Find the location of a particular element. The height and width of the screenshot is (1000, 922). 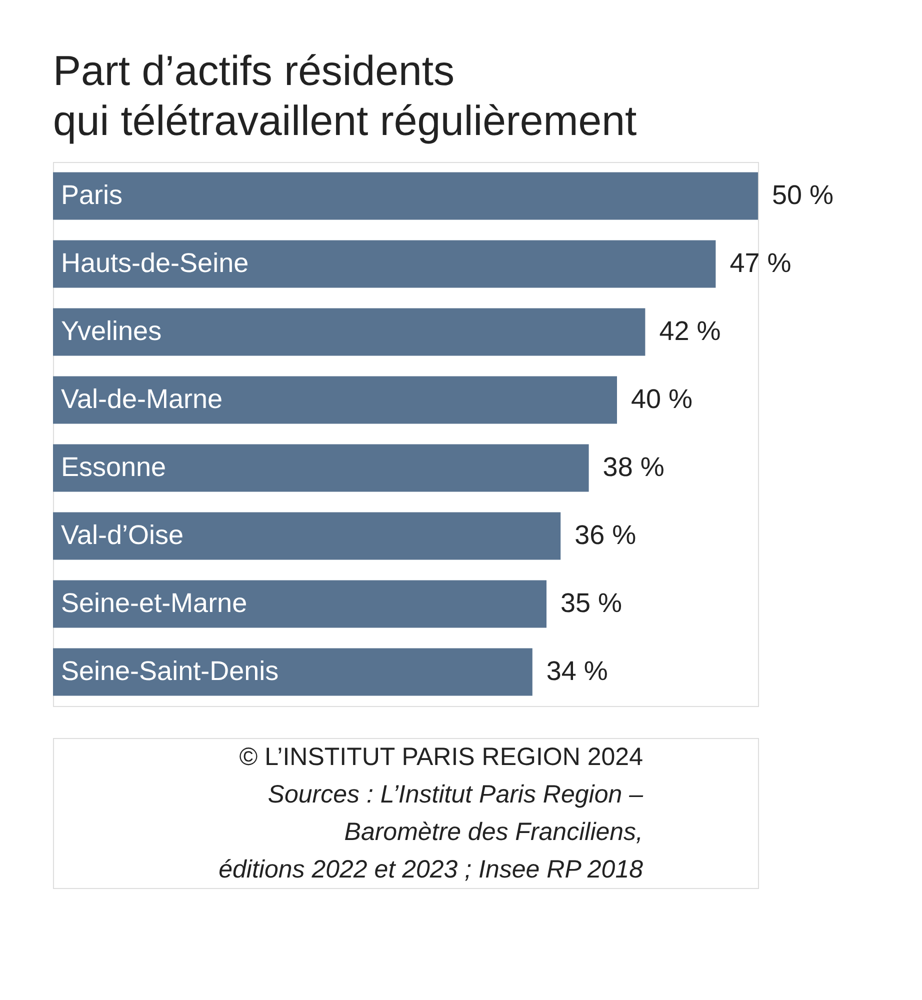

y-tick-label: Yvelines is located at coordinates (111, 331).